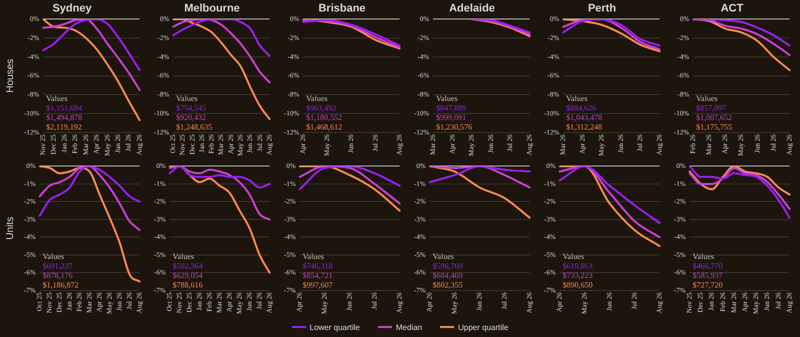 This screenshot has width=800, height=337. What do you see at coordinates (57, 275) in the screenshot?
I see `annotation: $878,176` at bounding box center [57, 275].